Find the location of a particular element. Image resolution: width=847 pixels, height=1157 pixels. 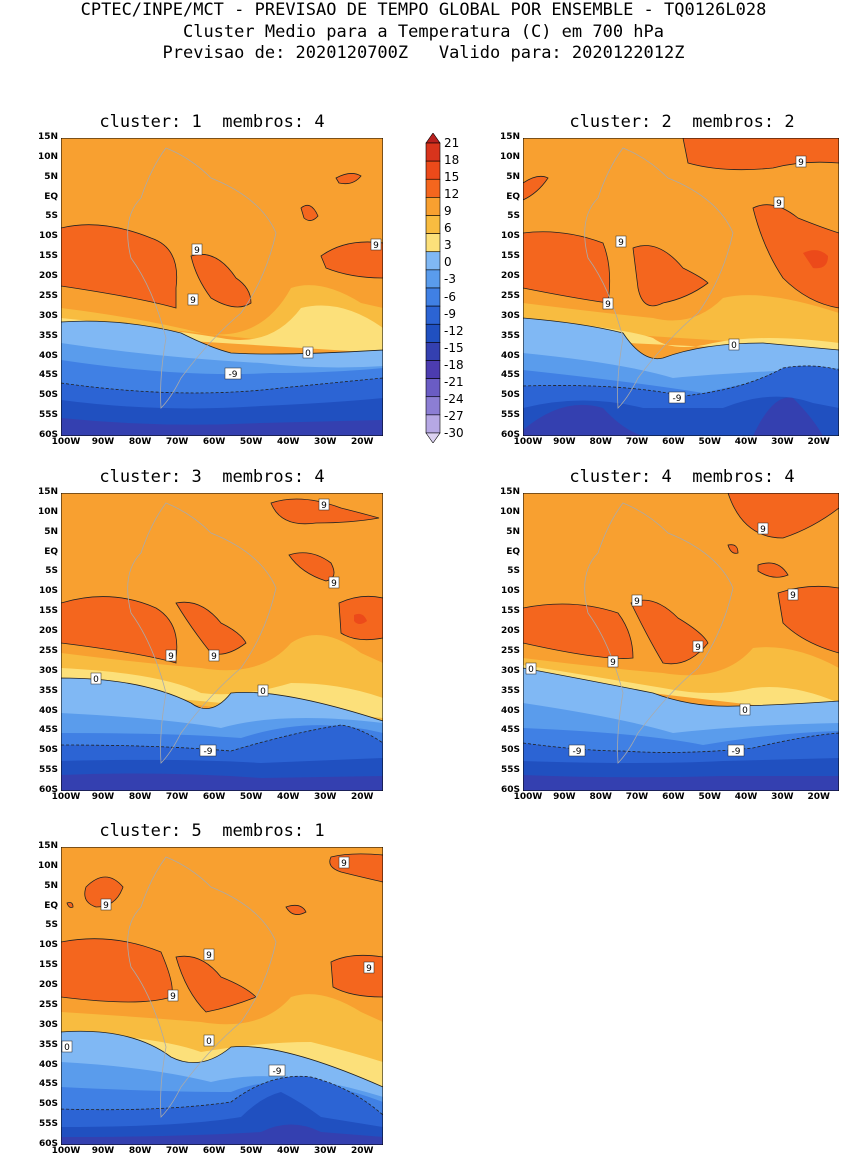

map-plot: 9 9 9 9 9 0 0 -9 -9 is located at coordinates (681, 642).